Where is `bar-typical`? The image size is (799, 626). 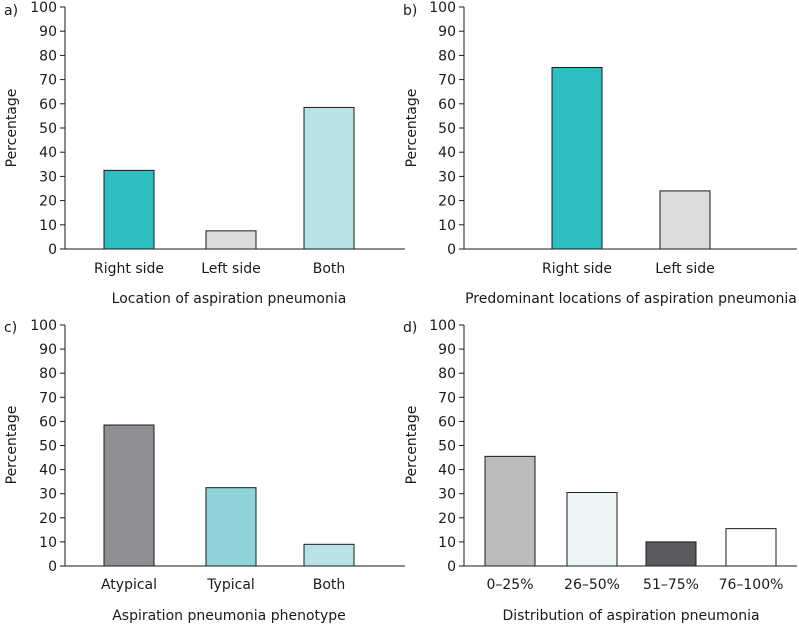
bar-typical is located at coordinates (231, 527).